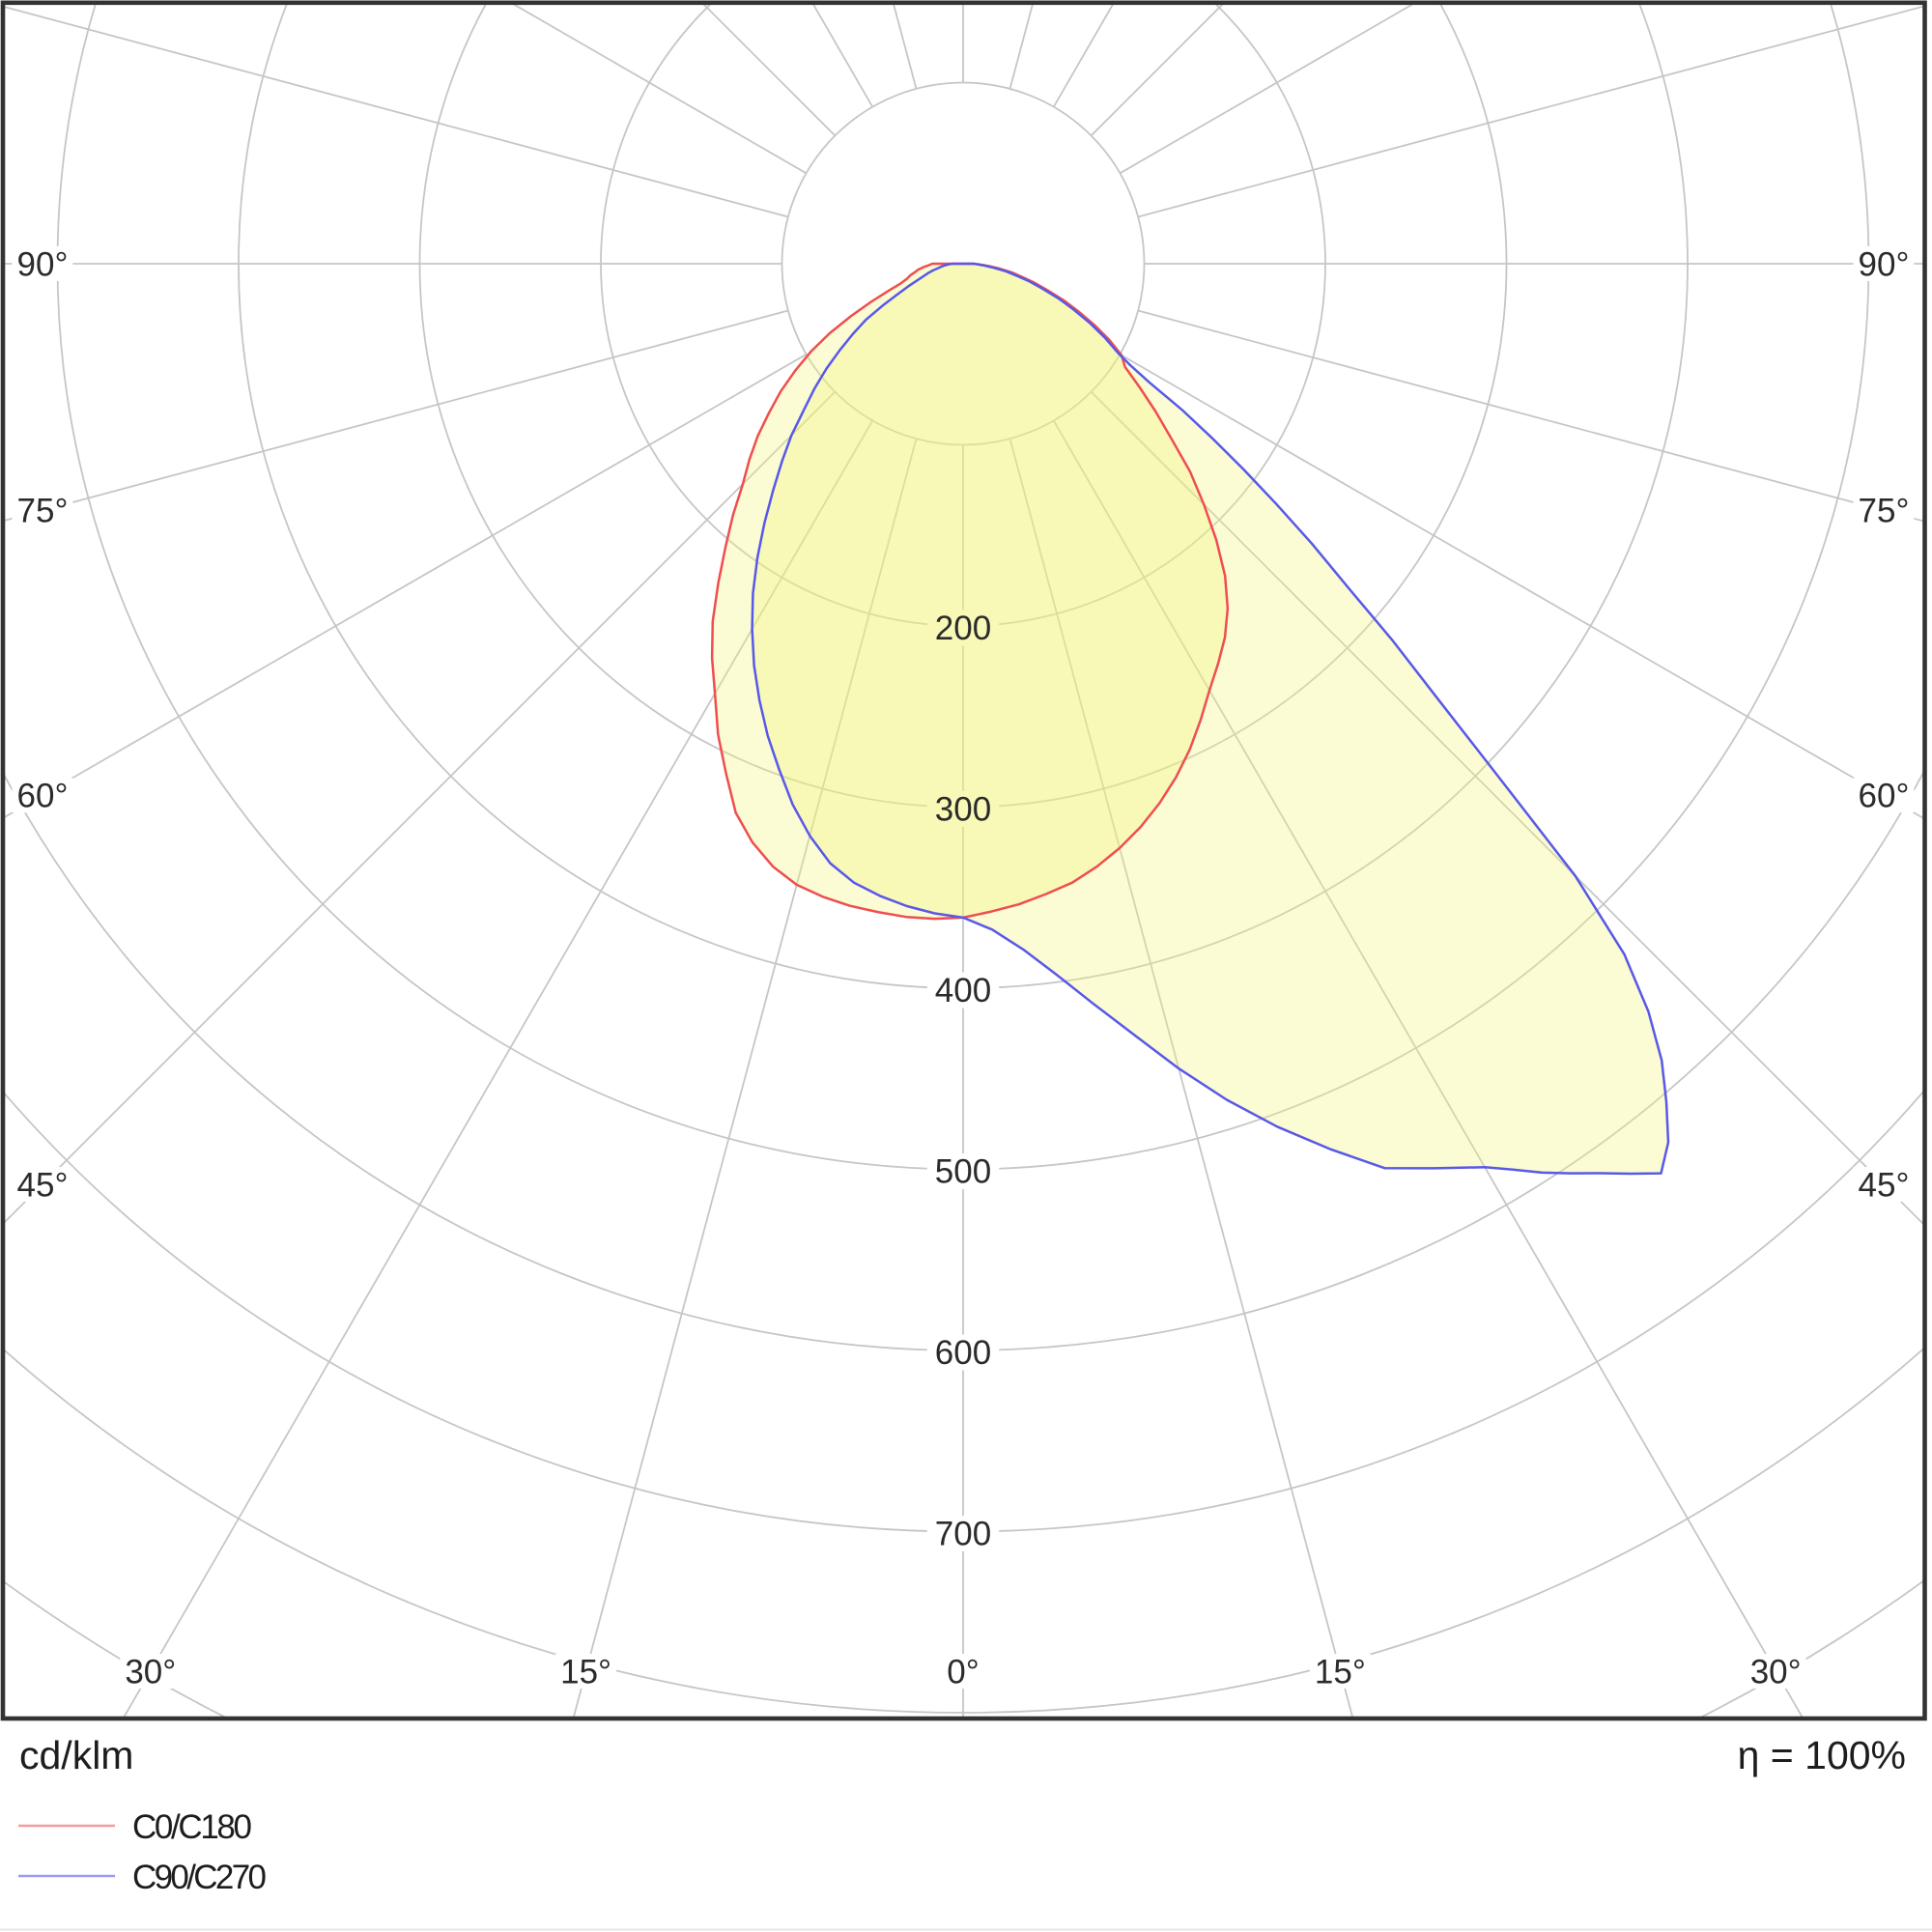 This screenshot has height=1932, width=1932. I want to click on svg-text: cd/klm, so click(76, 1755).